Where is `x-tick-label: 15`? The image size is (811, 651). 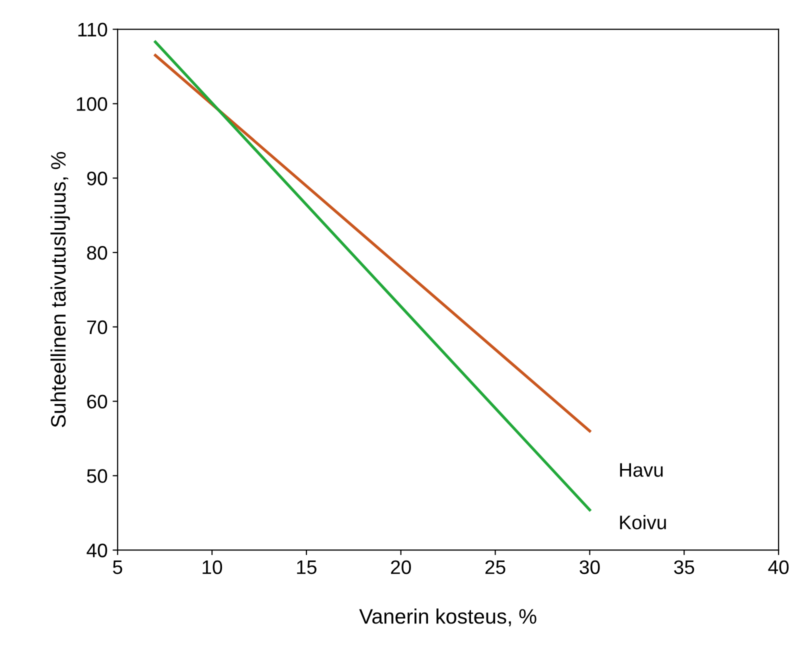 x-tick-label: 15 is located at coordinates (306, 567).